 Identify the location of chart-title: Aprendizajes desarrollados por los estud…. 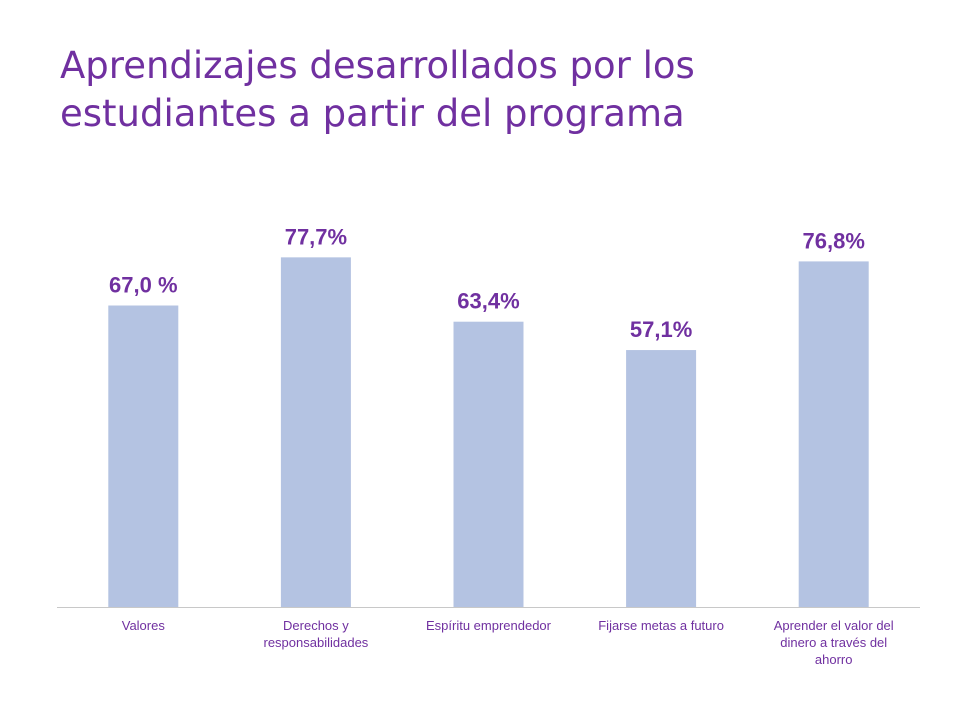
(377, 89).